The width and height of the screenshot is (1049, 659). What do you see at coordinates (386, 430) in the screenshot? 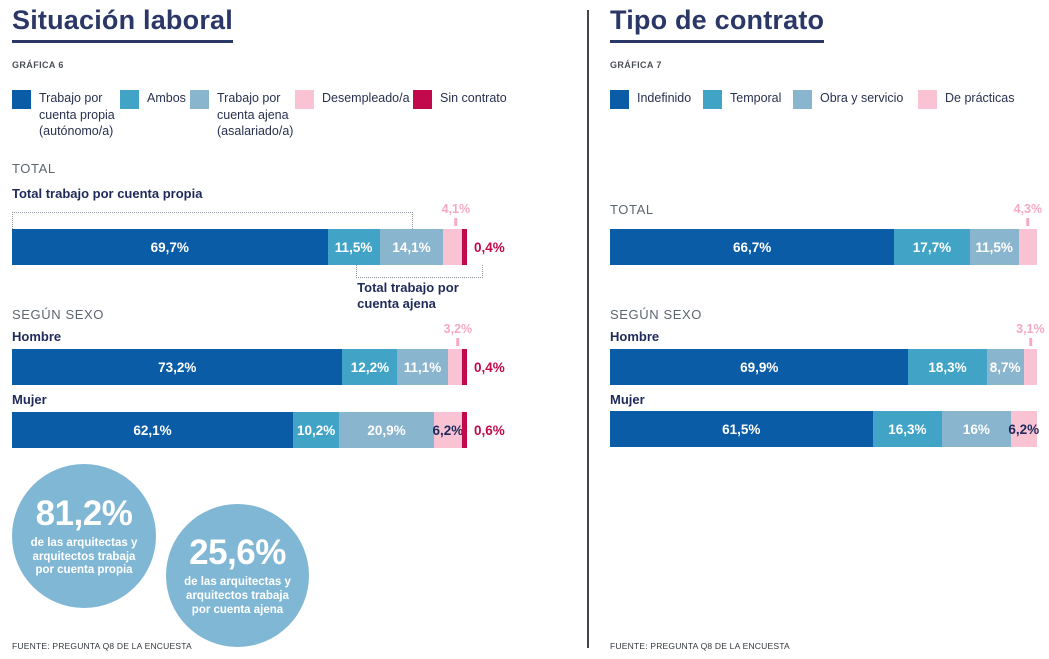
I see `segment-trabajo-por-cuenta-ajena-asalariado-a-: 20,9%` at bounding box center [386, 430].